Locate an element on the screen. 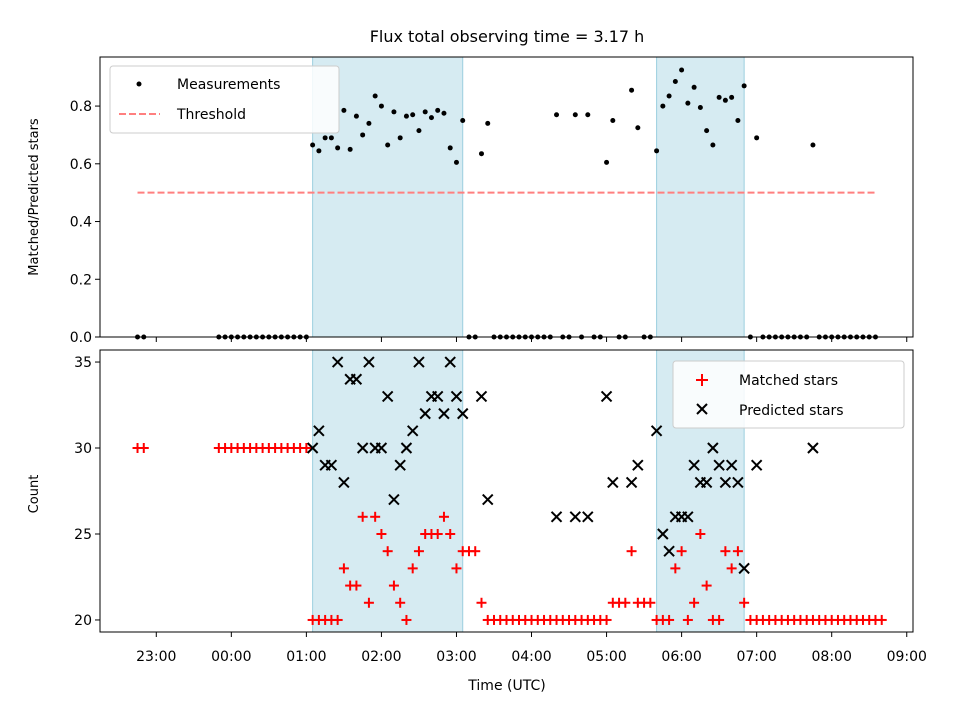 The height and width of the screenshot is (720, 960). bottom-y-axis-label: Count is located at coordinates (34, 494).